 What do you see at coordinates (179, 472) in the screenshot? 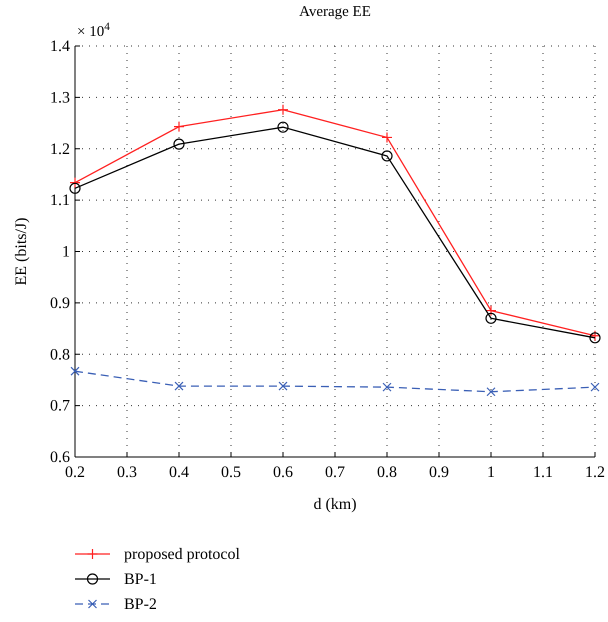
I see `x-tick-label: 0.4` at bounding box center [179, 472].